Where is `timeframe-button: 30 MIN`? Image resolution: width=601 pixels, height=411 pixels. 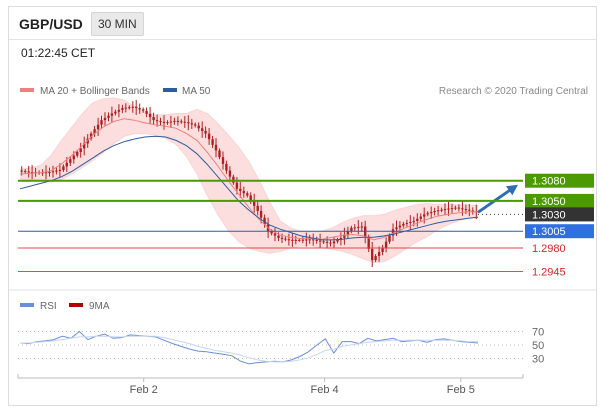 timeframe-button: 30 MIN is located at coordinates (117, 24).